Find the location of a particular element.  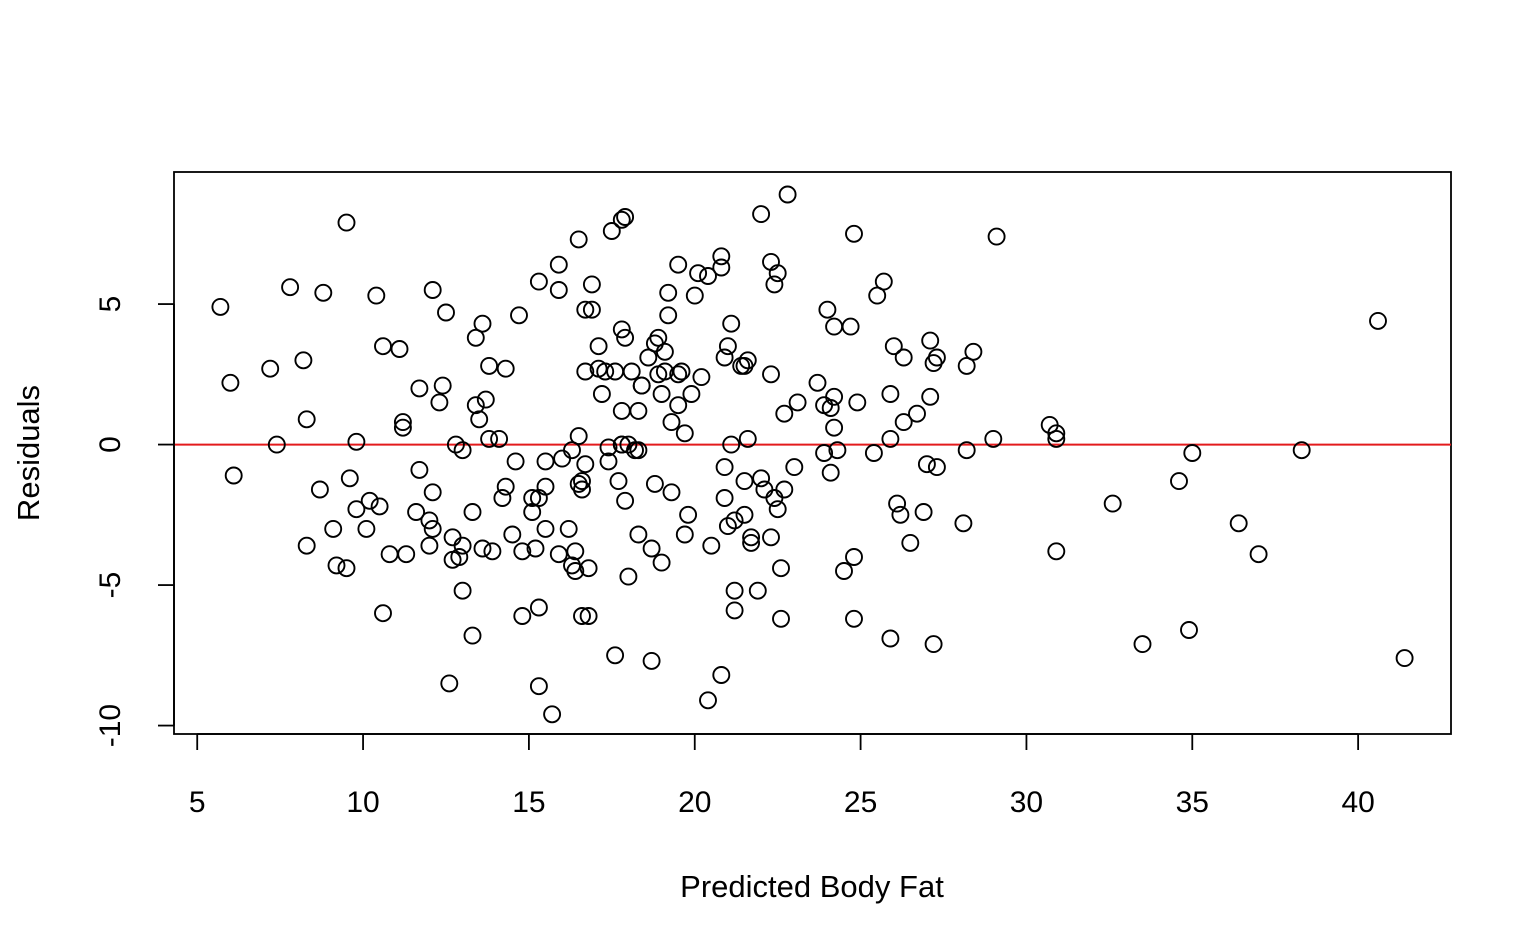

x-tick-label: 30 is located at coordinates (1026, 802).